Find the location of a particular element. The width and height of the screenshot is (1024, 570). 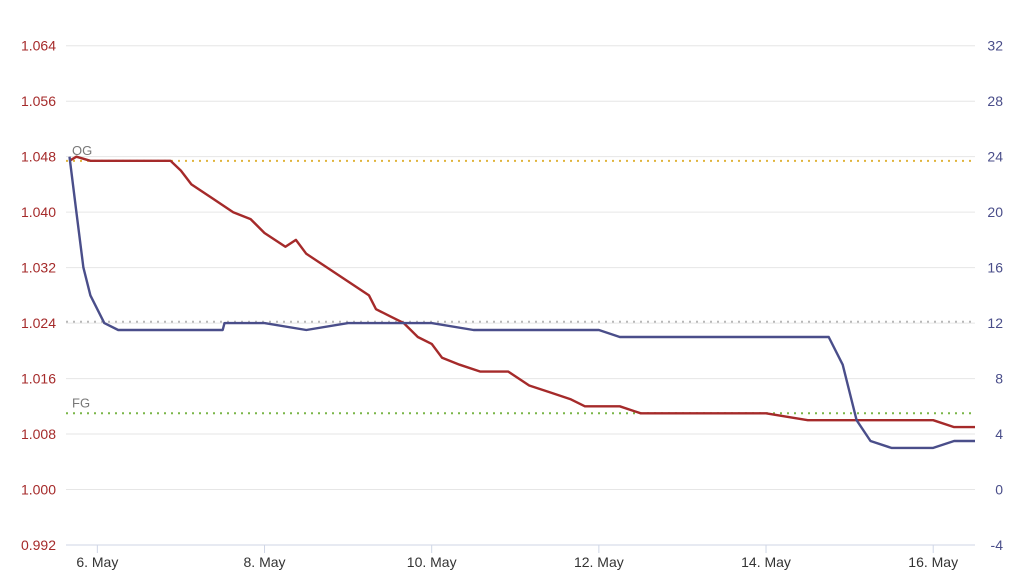

right-tick-label: 24 is located at coordinates (995, 157).